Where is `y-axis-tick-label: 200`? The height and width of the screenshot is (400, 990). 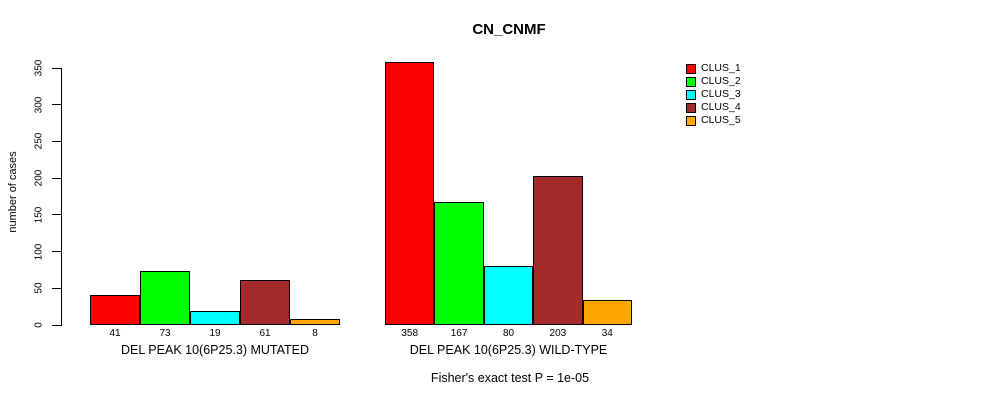 y-axis-tick-label: 200 is located at coordinates (39, 178).